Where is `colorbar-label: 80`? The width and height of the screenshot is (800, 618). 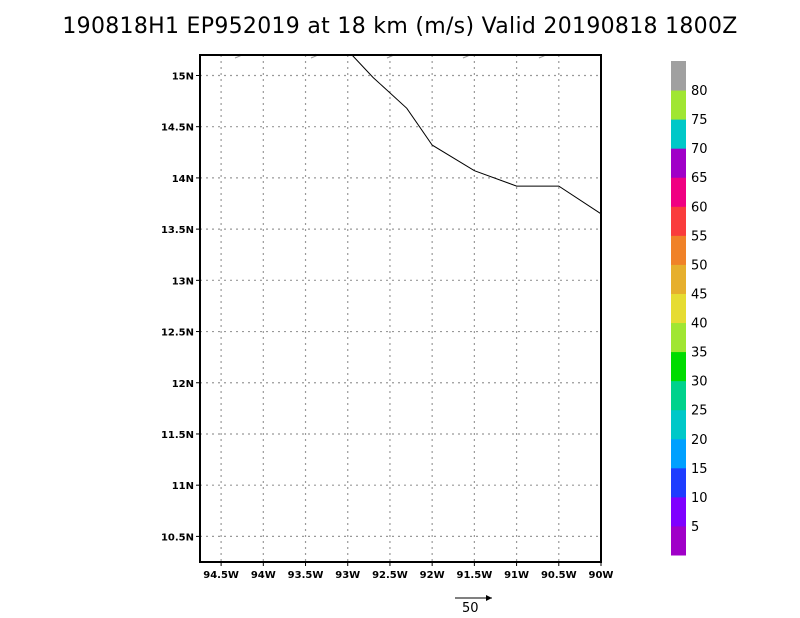
colorbar-label: 80 is located at coordinates (699, 91).